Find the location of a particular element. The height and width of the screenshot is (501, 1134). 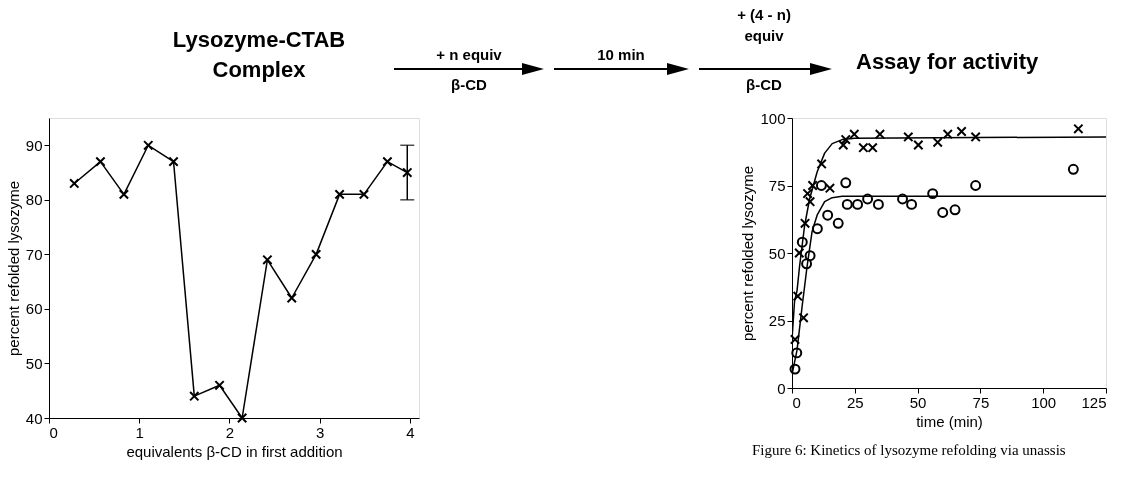

caption: Figure 6: Kinetics of lysozyme refolding via unassis is located at coordinates (909, 450).